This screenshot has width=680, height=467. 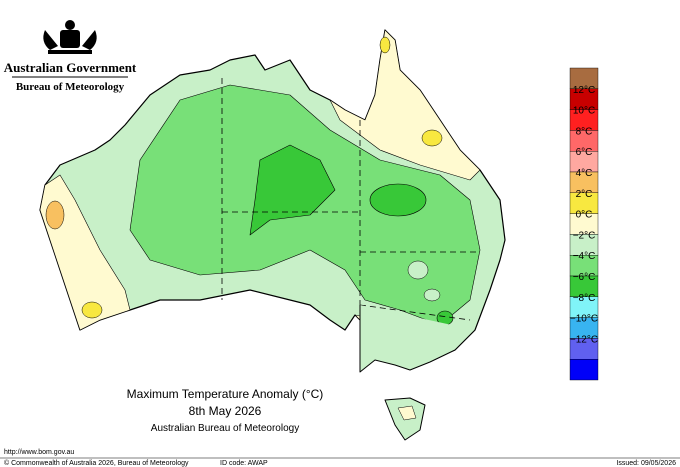 What do you see at coordinates (417, 339) in the screenshot?
I see `victoria` at bounding box center [417, 339].